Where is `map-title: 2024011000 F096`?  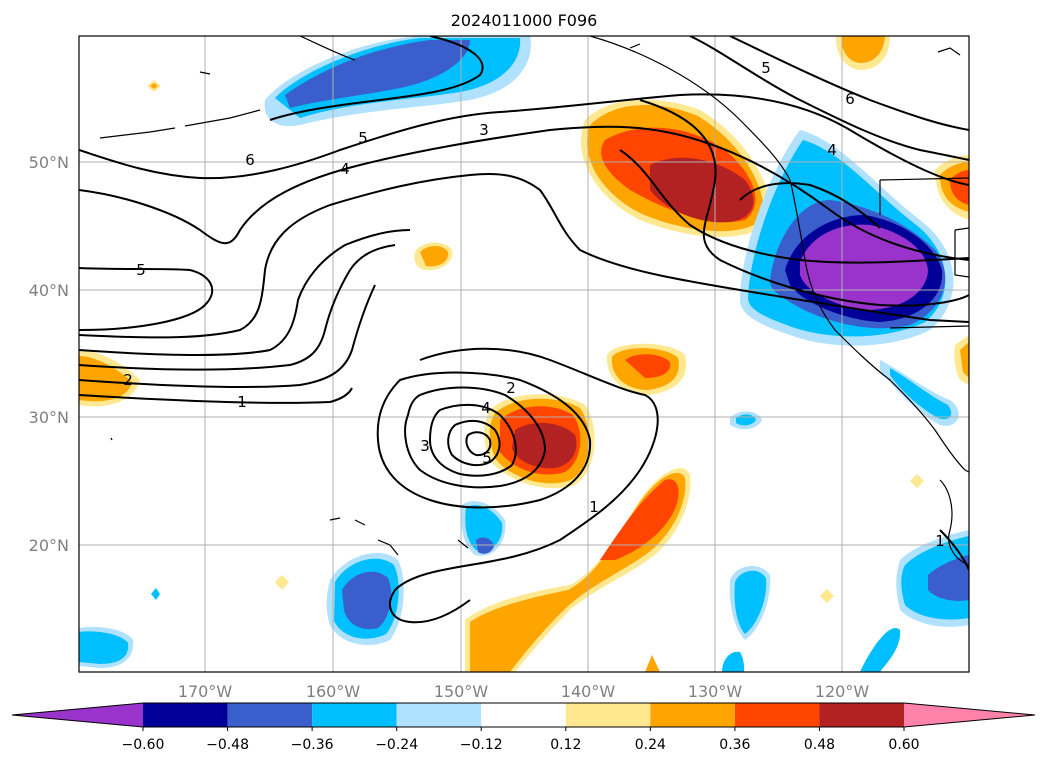
map-title: 2024011000 F096 is located at coordinates (524, 20).